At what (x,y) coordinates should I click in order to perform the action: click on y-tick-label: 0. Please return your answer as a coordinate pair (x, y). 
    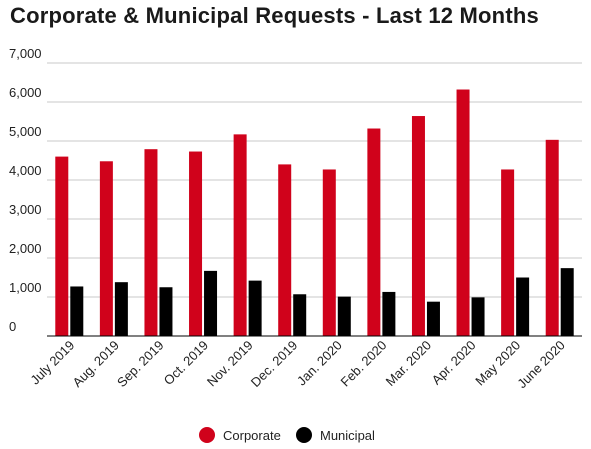
    Looking at the image, I should click on (12, 326).